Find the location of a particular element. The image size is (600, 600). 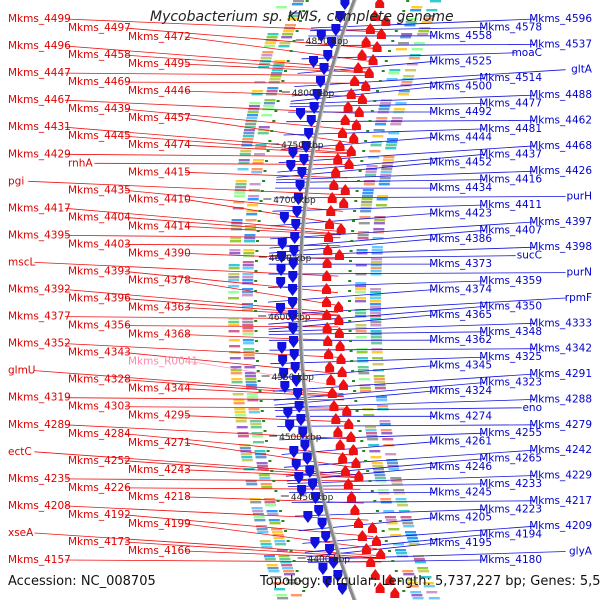

left-gene-label: Mkms_4472 is located at coordinates (159, 37).